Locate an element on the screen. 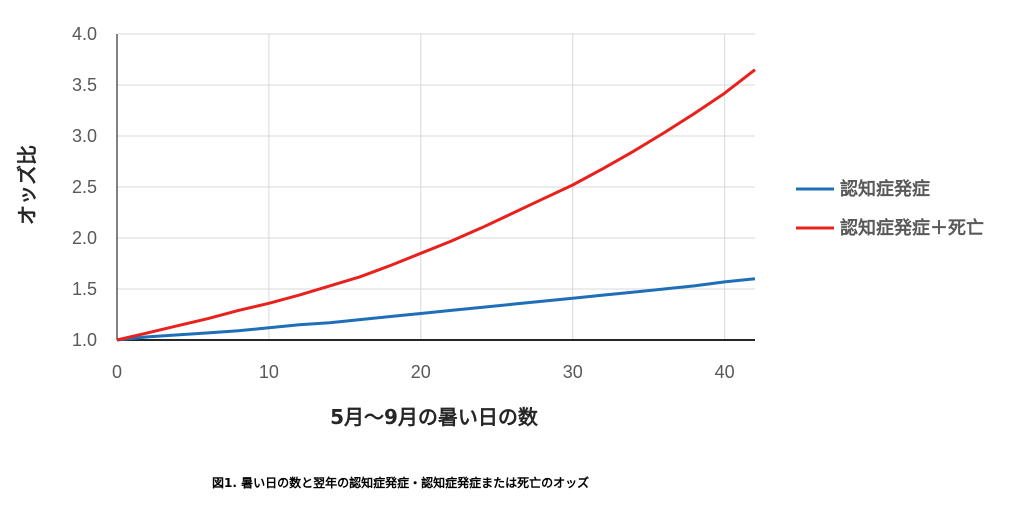 This screenshot has height=508, width=1032. y-tick-label: 4.0 is located at coordinates (84, 34).